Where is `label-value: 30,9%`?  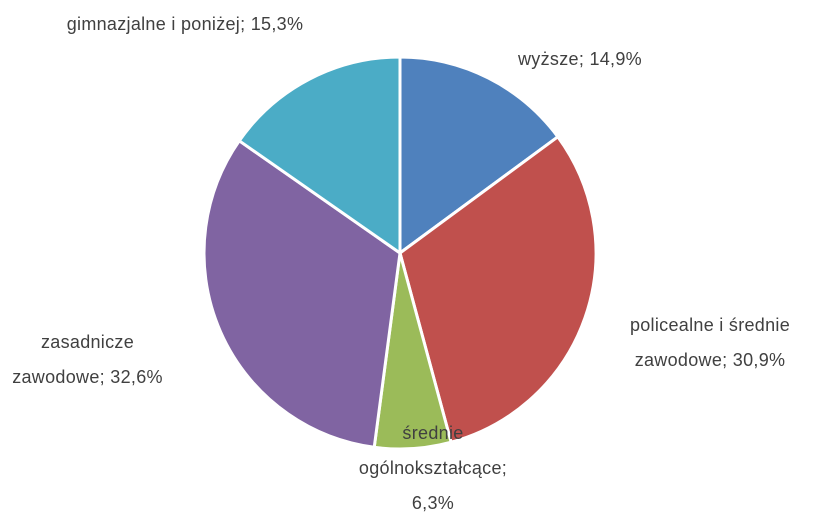 label-value: 30,9% is located at coordinates (759, 360).